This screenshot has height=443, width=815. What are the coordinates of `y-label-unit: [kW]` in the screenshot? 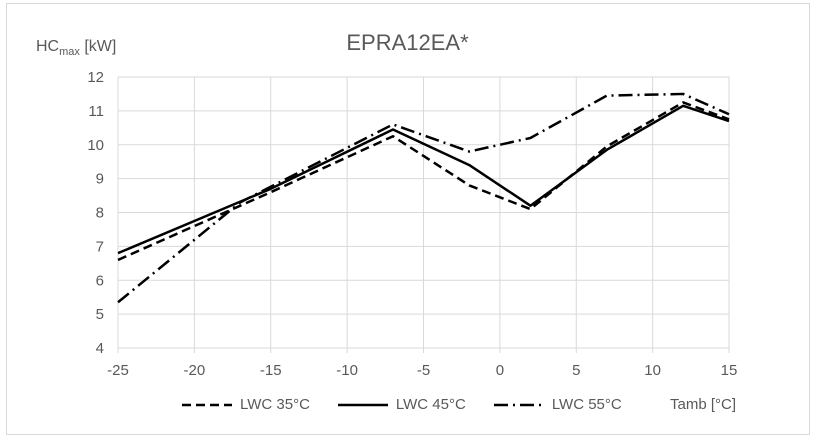 It's located at (98, 46).